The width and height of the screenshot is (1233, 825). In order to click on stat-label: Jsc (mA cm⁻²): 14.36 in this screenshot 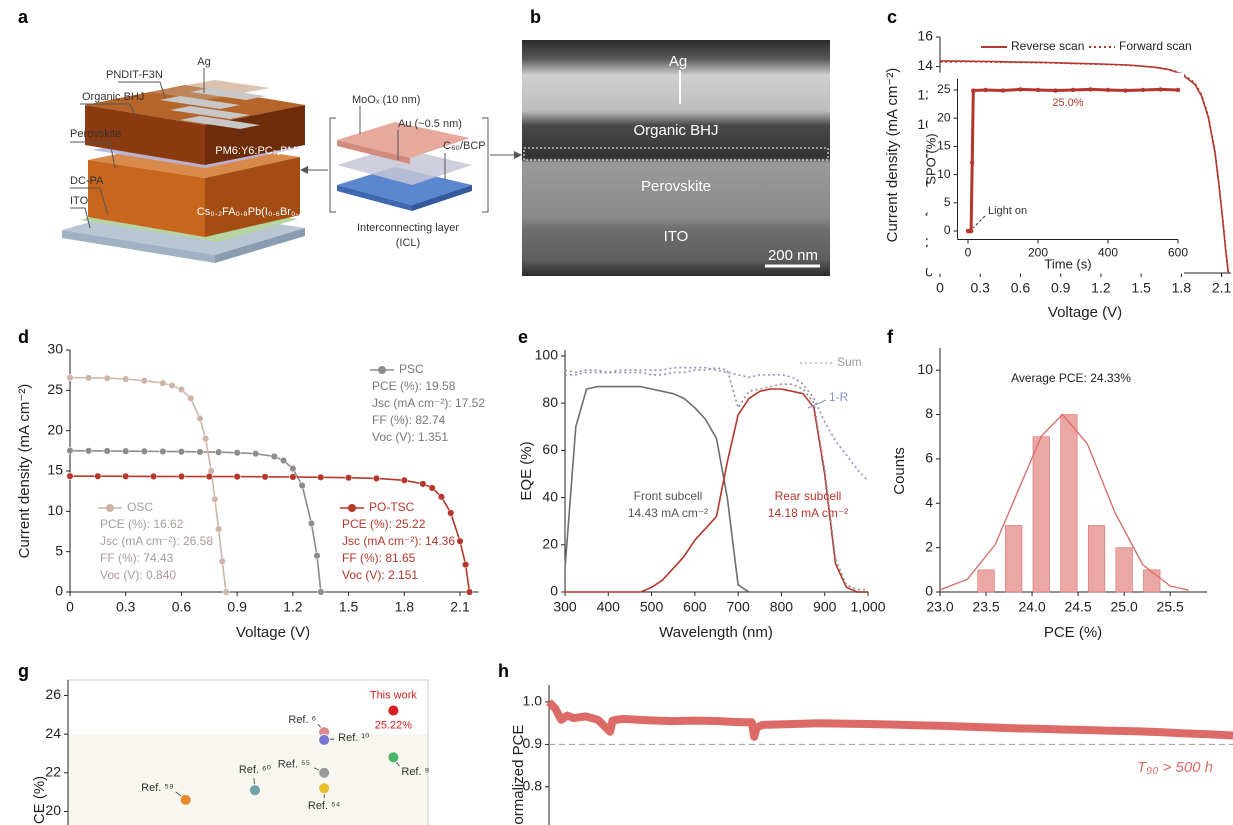, I will do `click(398, 541)`.